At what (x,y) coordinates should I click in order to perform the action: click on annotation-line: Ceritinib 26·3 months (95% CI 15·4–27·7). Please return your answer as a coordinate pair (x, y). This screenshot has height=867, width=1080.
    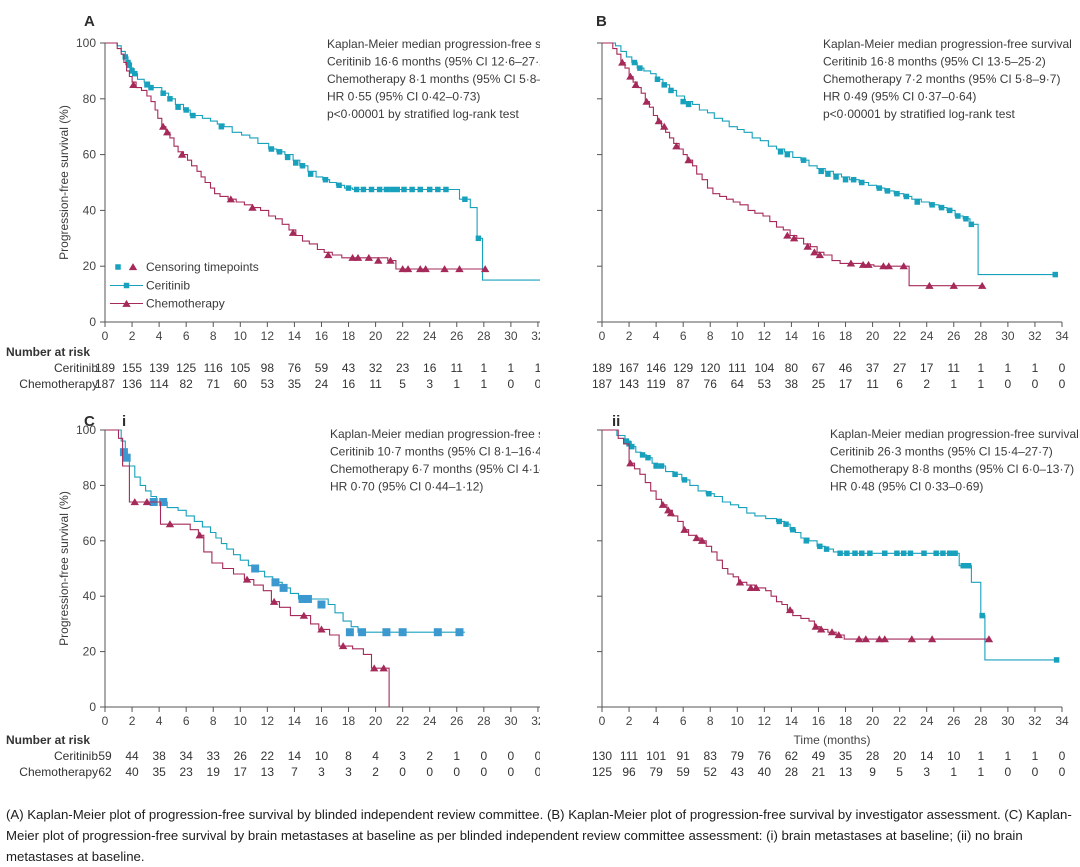
    Looking at the image, I should click on (941, 452).